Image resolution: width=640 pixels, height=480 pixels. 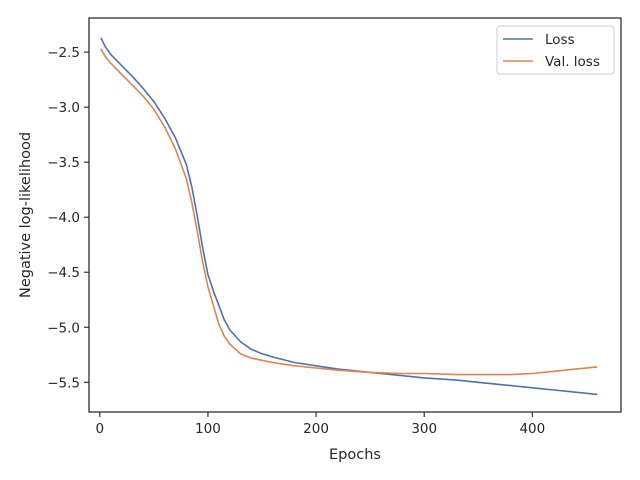 What do you see at coordinates (316, 429) in the screenshot?
I see `x-tick-label: 200` at bounding box center [316, 429].